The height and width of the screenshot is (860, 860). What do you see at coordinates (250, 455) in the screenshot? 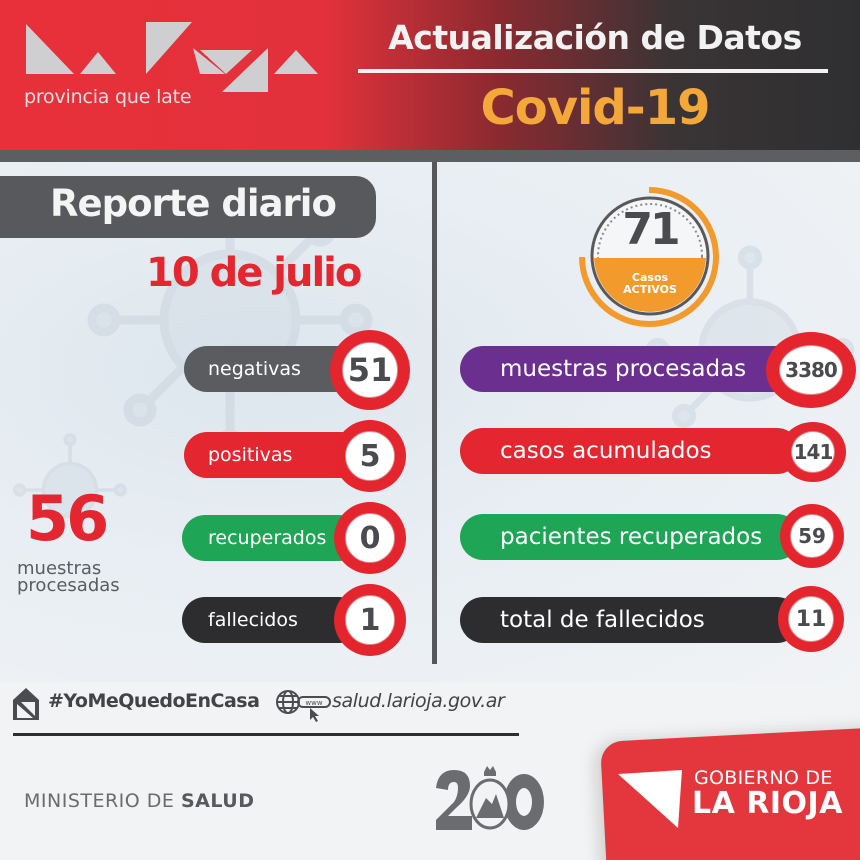
I see `daily-positivas-label: positivas` at bounding box center [250, 455].